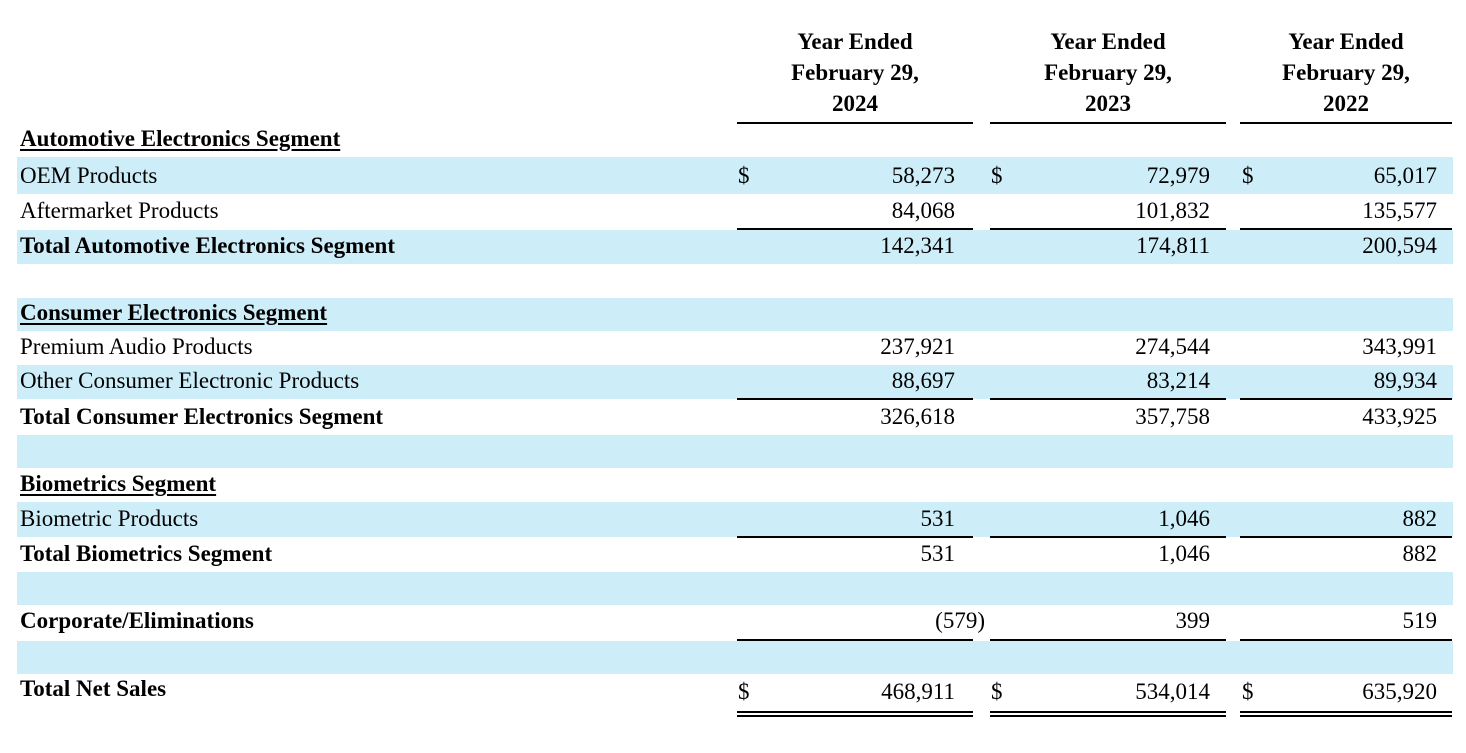 The height and width of the screenshot is (753, 1466). I want to click on row-label: Total Biometrics Segment, so click(146, 553).